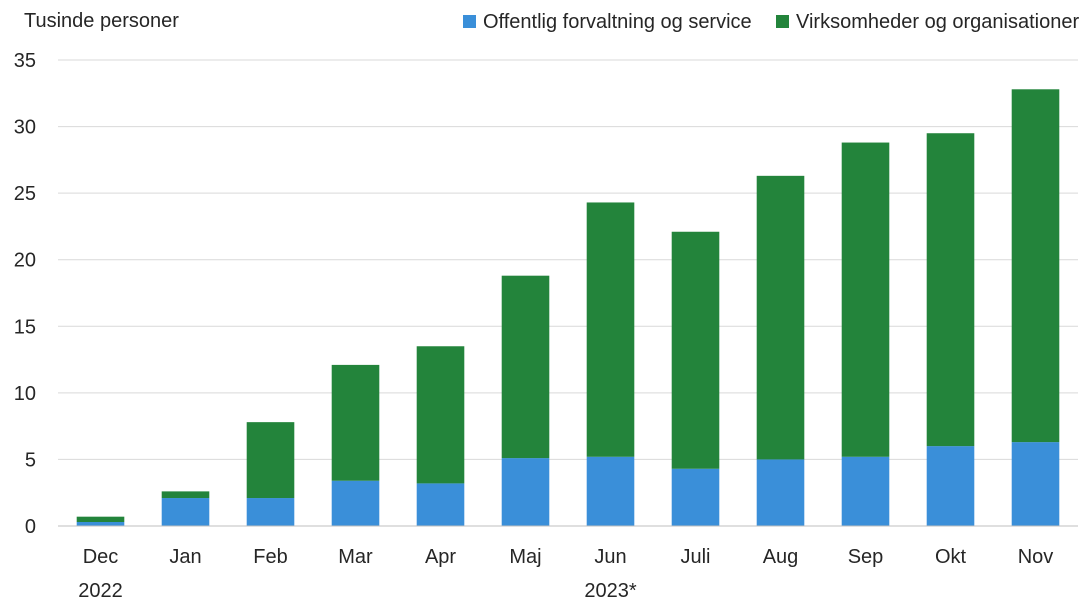 The image size is (1092, 602). Describe the element at coordinates (355, 557) in the screenshot. I see `x-tick-label-mar: Mar` at that location.